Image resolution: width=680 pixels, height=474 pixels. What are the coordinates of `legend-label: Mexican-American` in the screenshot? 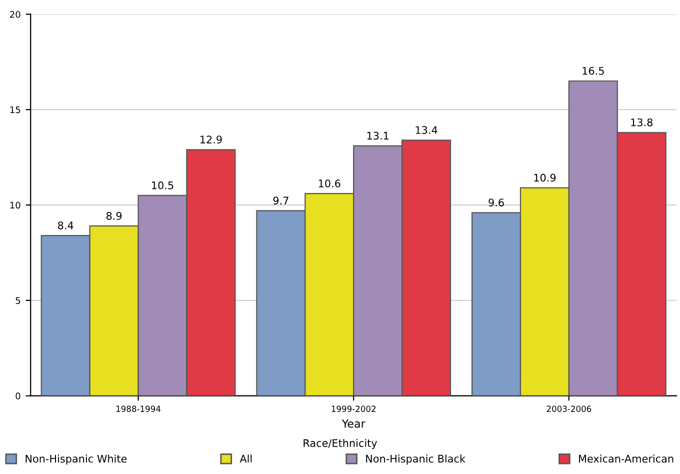 It's located at (626, 458).